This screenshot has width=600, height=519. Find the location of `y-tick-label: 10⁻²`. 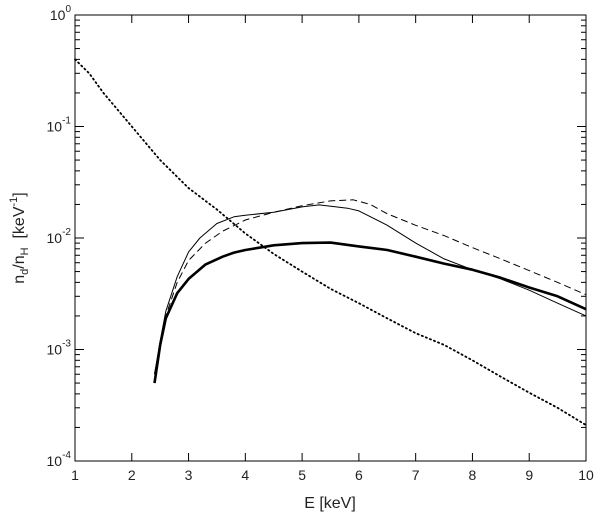

y-tick-label: 10⁻² is located at coordinates (59, 236).